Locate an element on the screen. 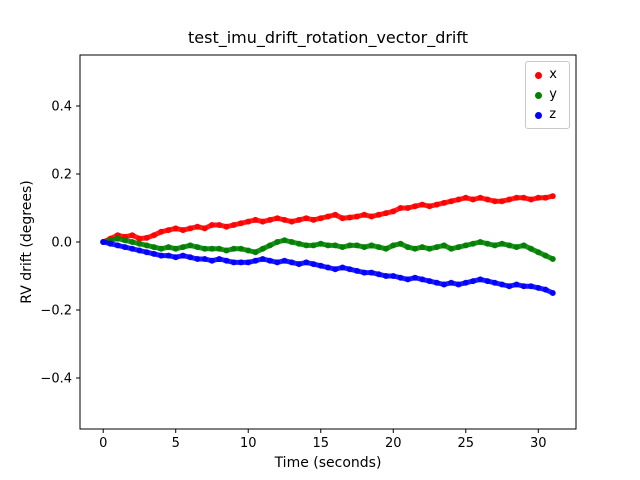  legend-label-y: y is located at coordinates (553, 94).